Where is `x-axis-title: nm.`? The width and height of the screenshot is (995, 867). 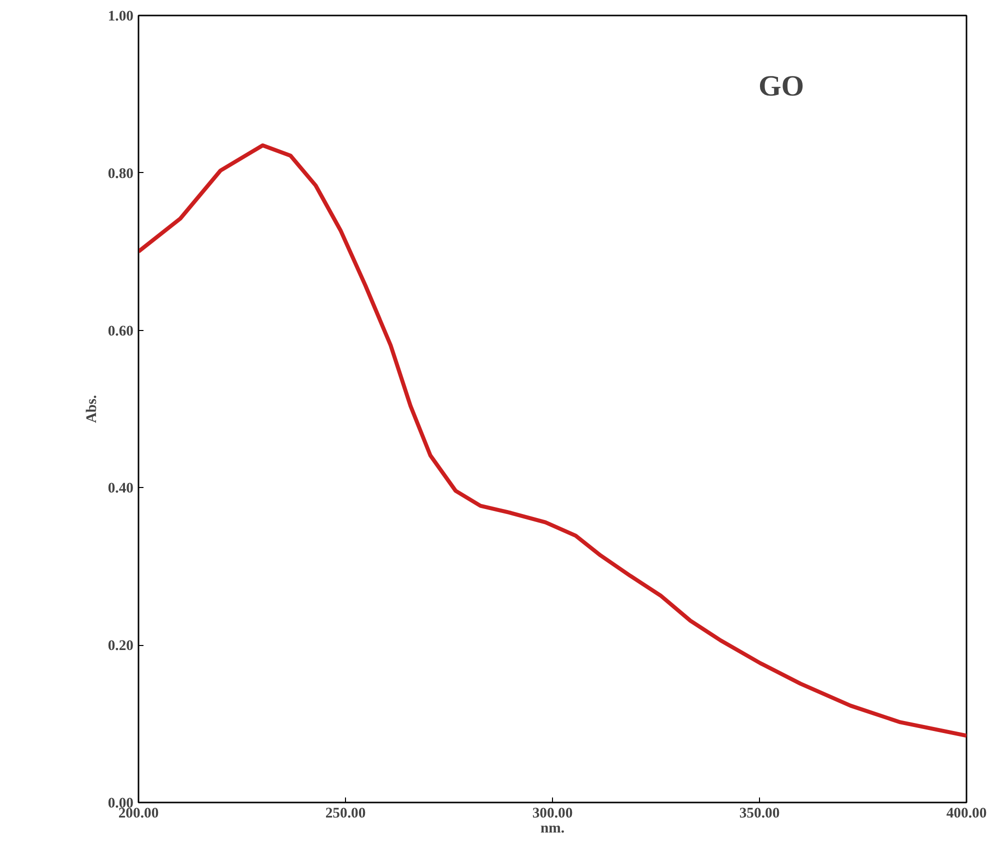
x-axis-title: nm. is located at coordinates (552, 828).